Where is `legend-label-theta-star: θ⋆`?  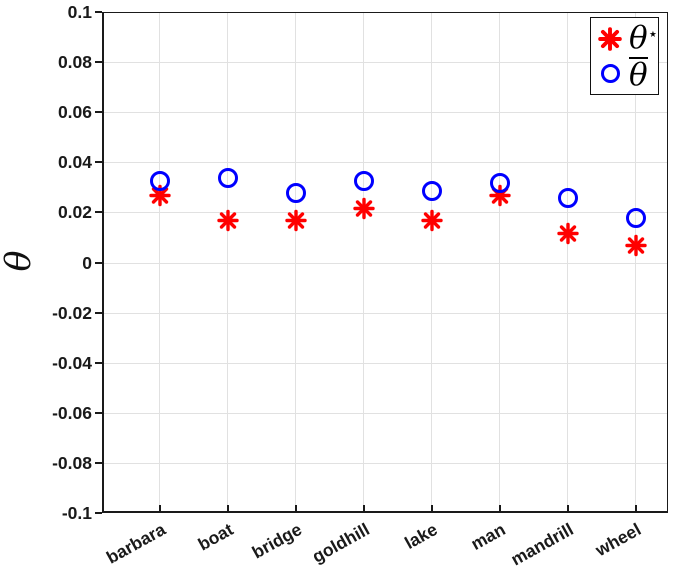
legend-label-theta-star: θ⋆ is located at coordinates (643, 38).